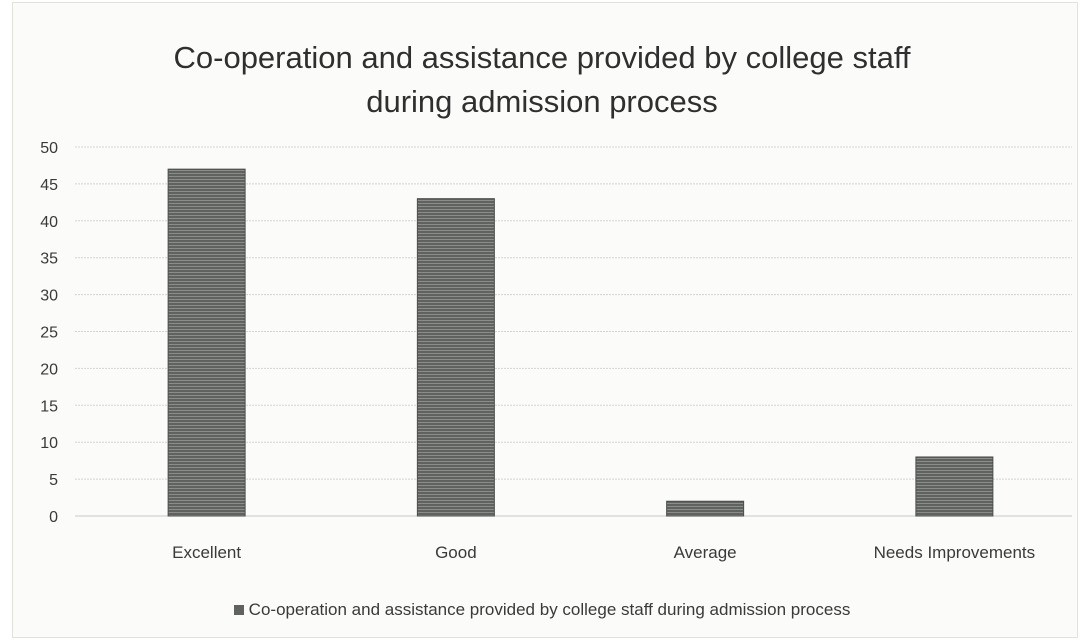  Describe the element at coordinates (955, 552) in the screenshot. I see `x-tick-label: Needs Improvements` at that location.